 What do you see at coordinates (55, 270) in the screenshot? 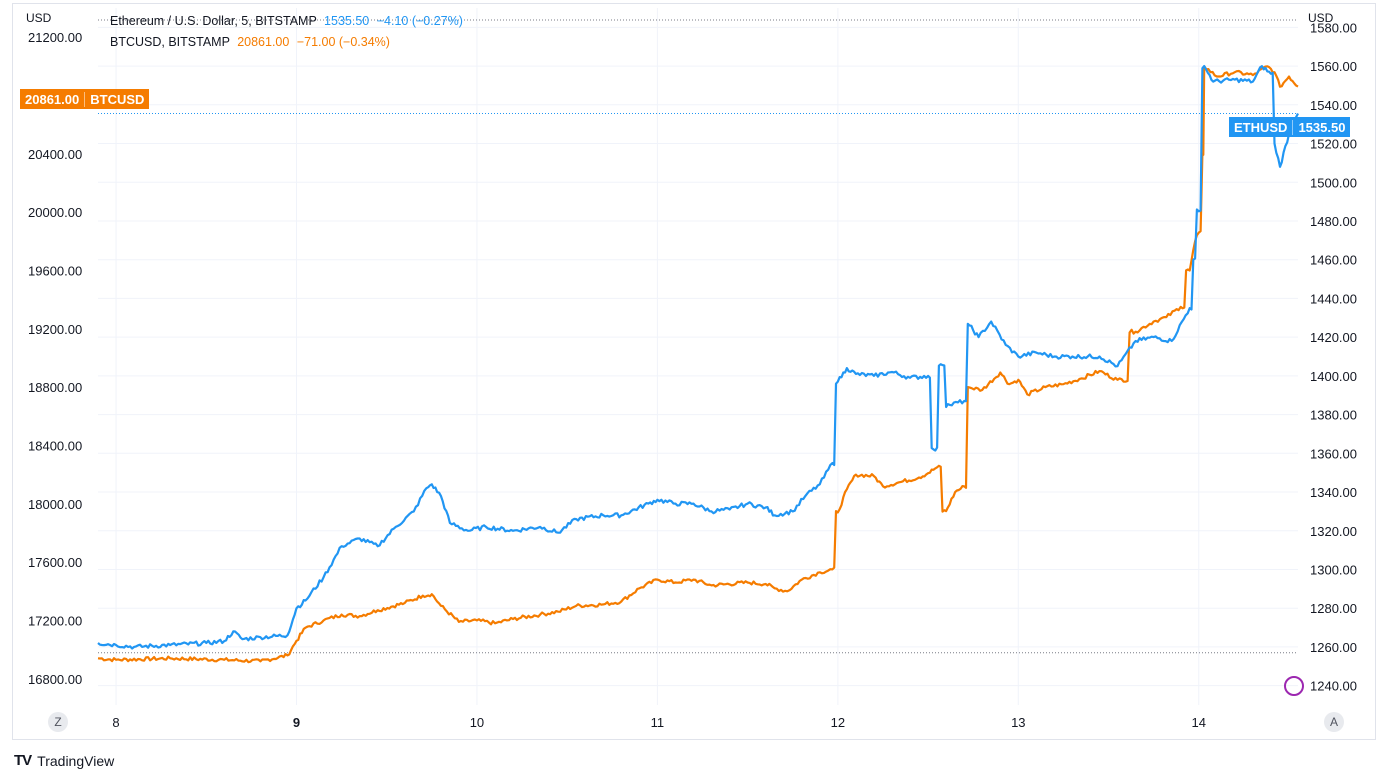
I see `left-tick-label: 19600.00` at bounding box center [55, 270].